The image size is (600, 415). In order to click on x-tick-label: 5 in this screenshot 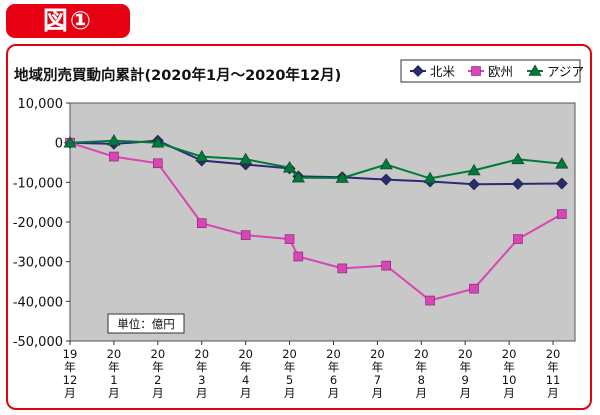, I will do `click(289, 380)`.